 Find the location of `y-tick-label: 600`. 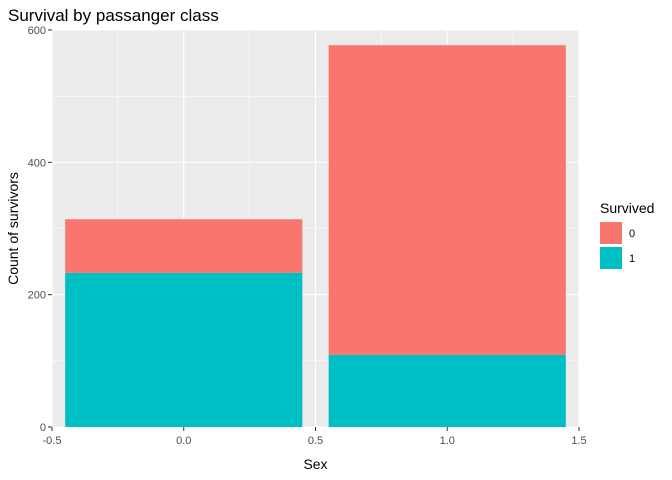

y-tick-label: 600 is located at coordinates (37, 31).